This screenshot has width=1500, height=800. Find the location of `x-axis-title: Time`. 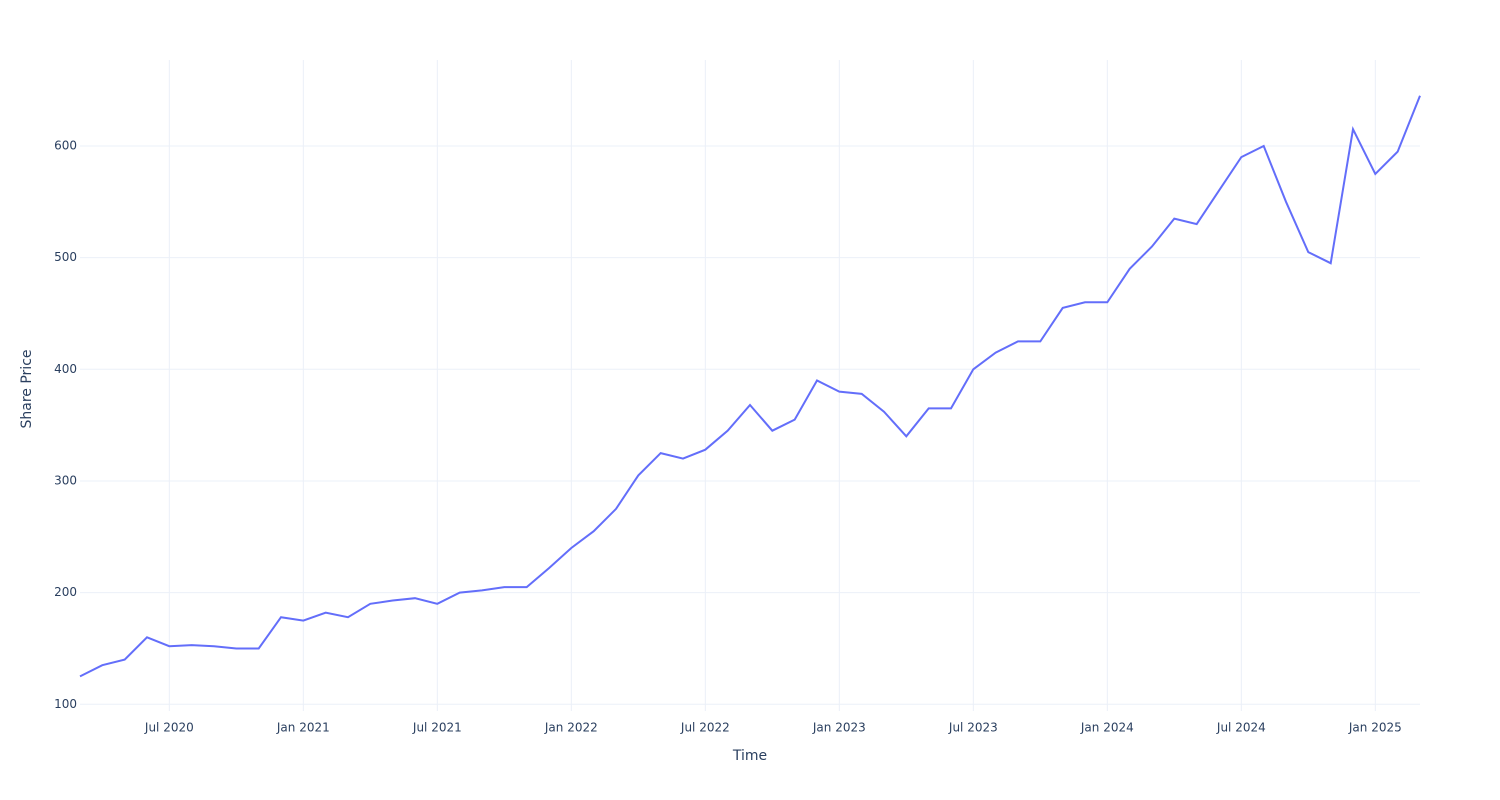

x-axis-title: Time is located at coordinates (749, 756).